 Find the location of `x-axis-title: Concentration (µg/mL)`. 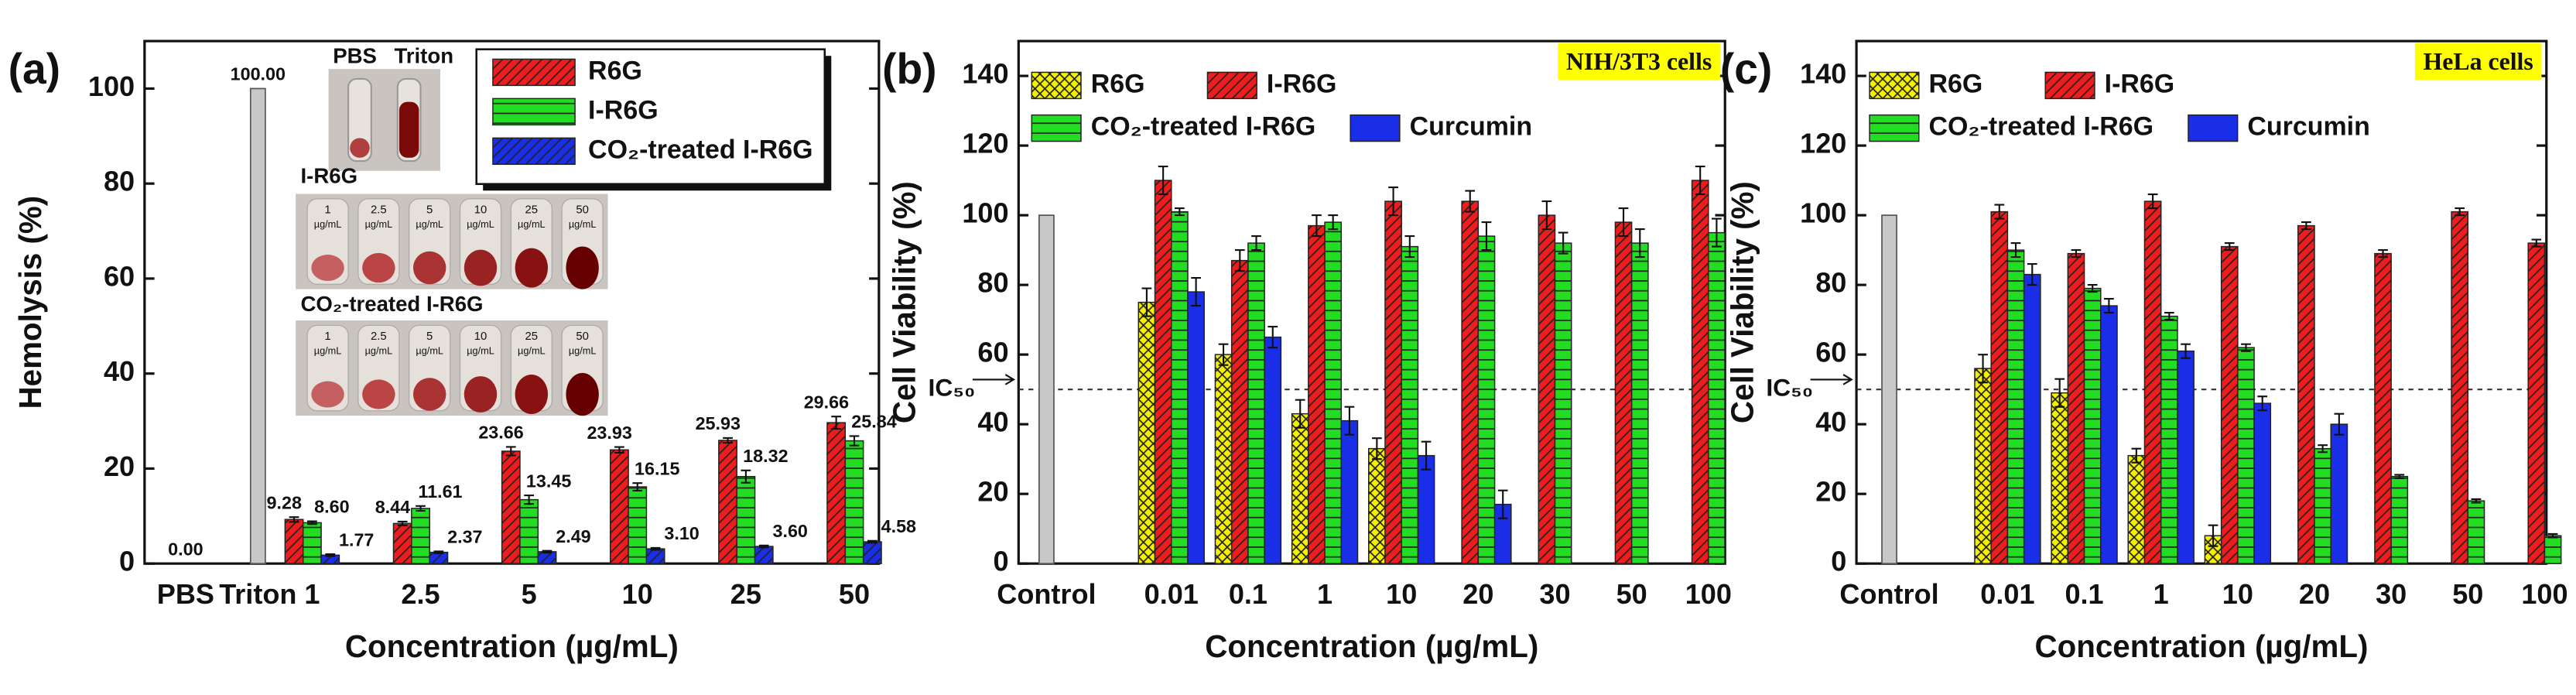

x-axis-title: Concentration (µg/mL) is located at coordinates (2201, 646).